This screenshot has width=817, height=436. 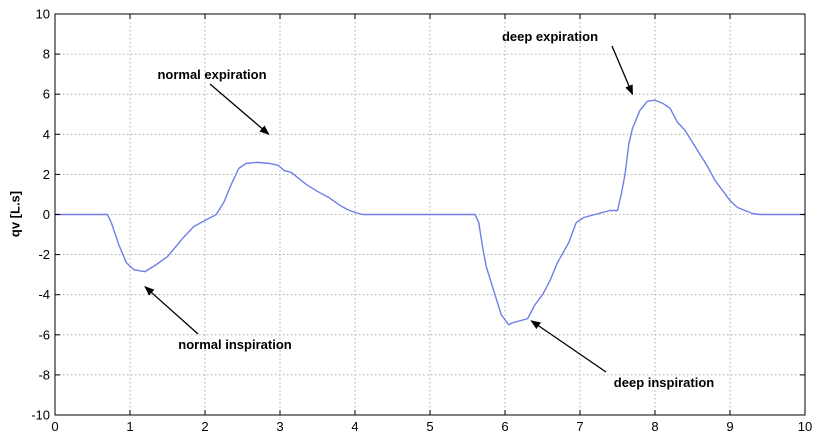 I want to click on y-tick-label: -2, so click(x=44, y=254).